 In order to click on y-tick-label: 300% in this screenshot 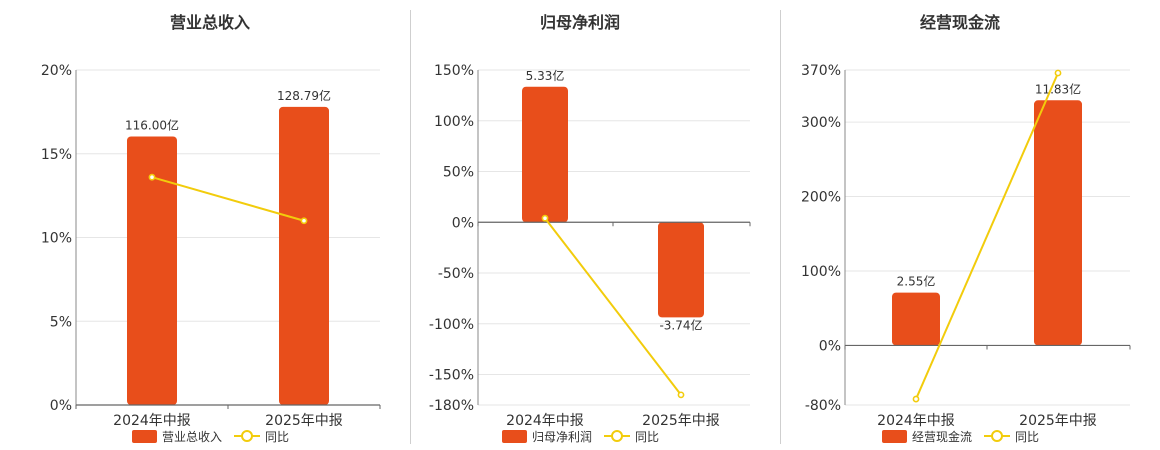, I will do `click(821, 123)`.